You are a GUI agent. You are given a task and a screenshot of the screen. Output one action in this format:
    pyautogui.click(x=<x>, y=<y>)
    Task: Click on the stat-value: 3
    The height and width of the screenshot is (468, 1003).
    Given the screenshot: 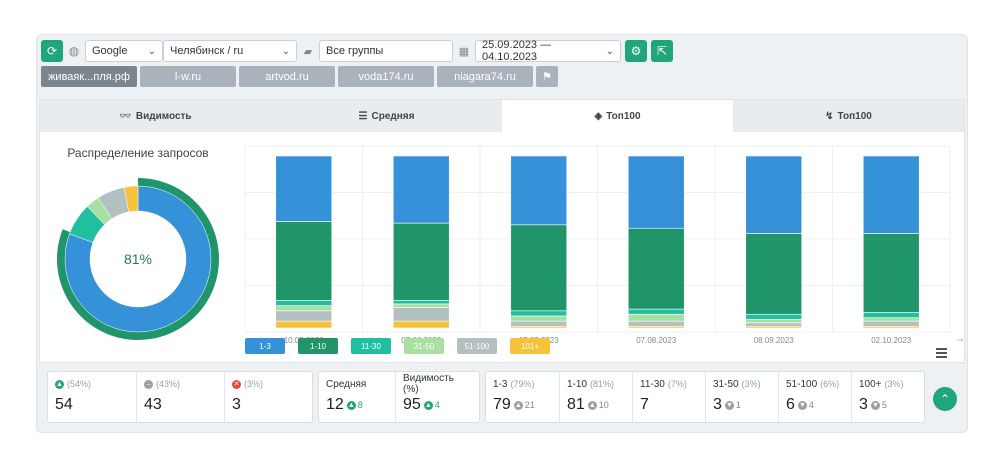 What is the action you would take?
    pyautogui.click(x=236, y=404)
    